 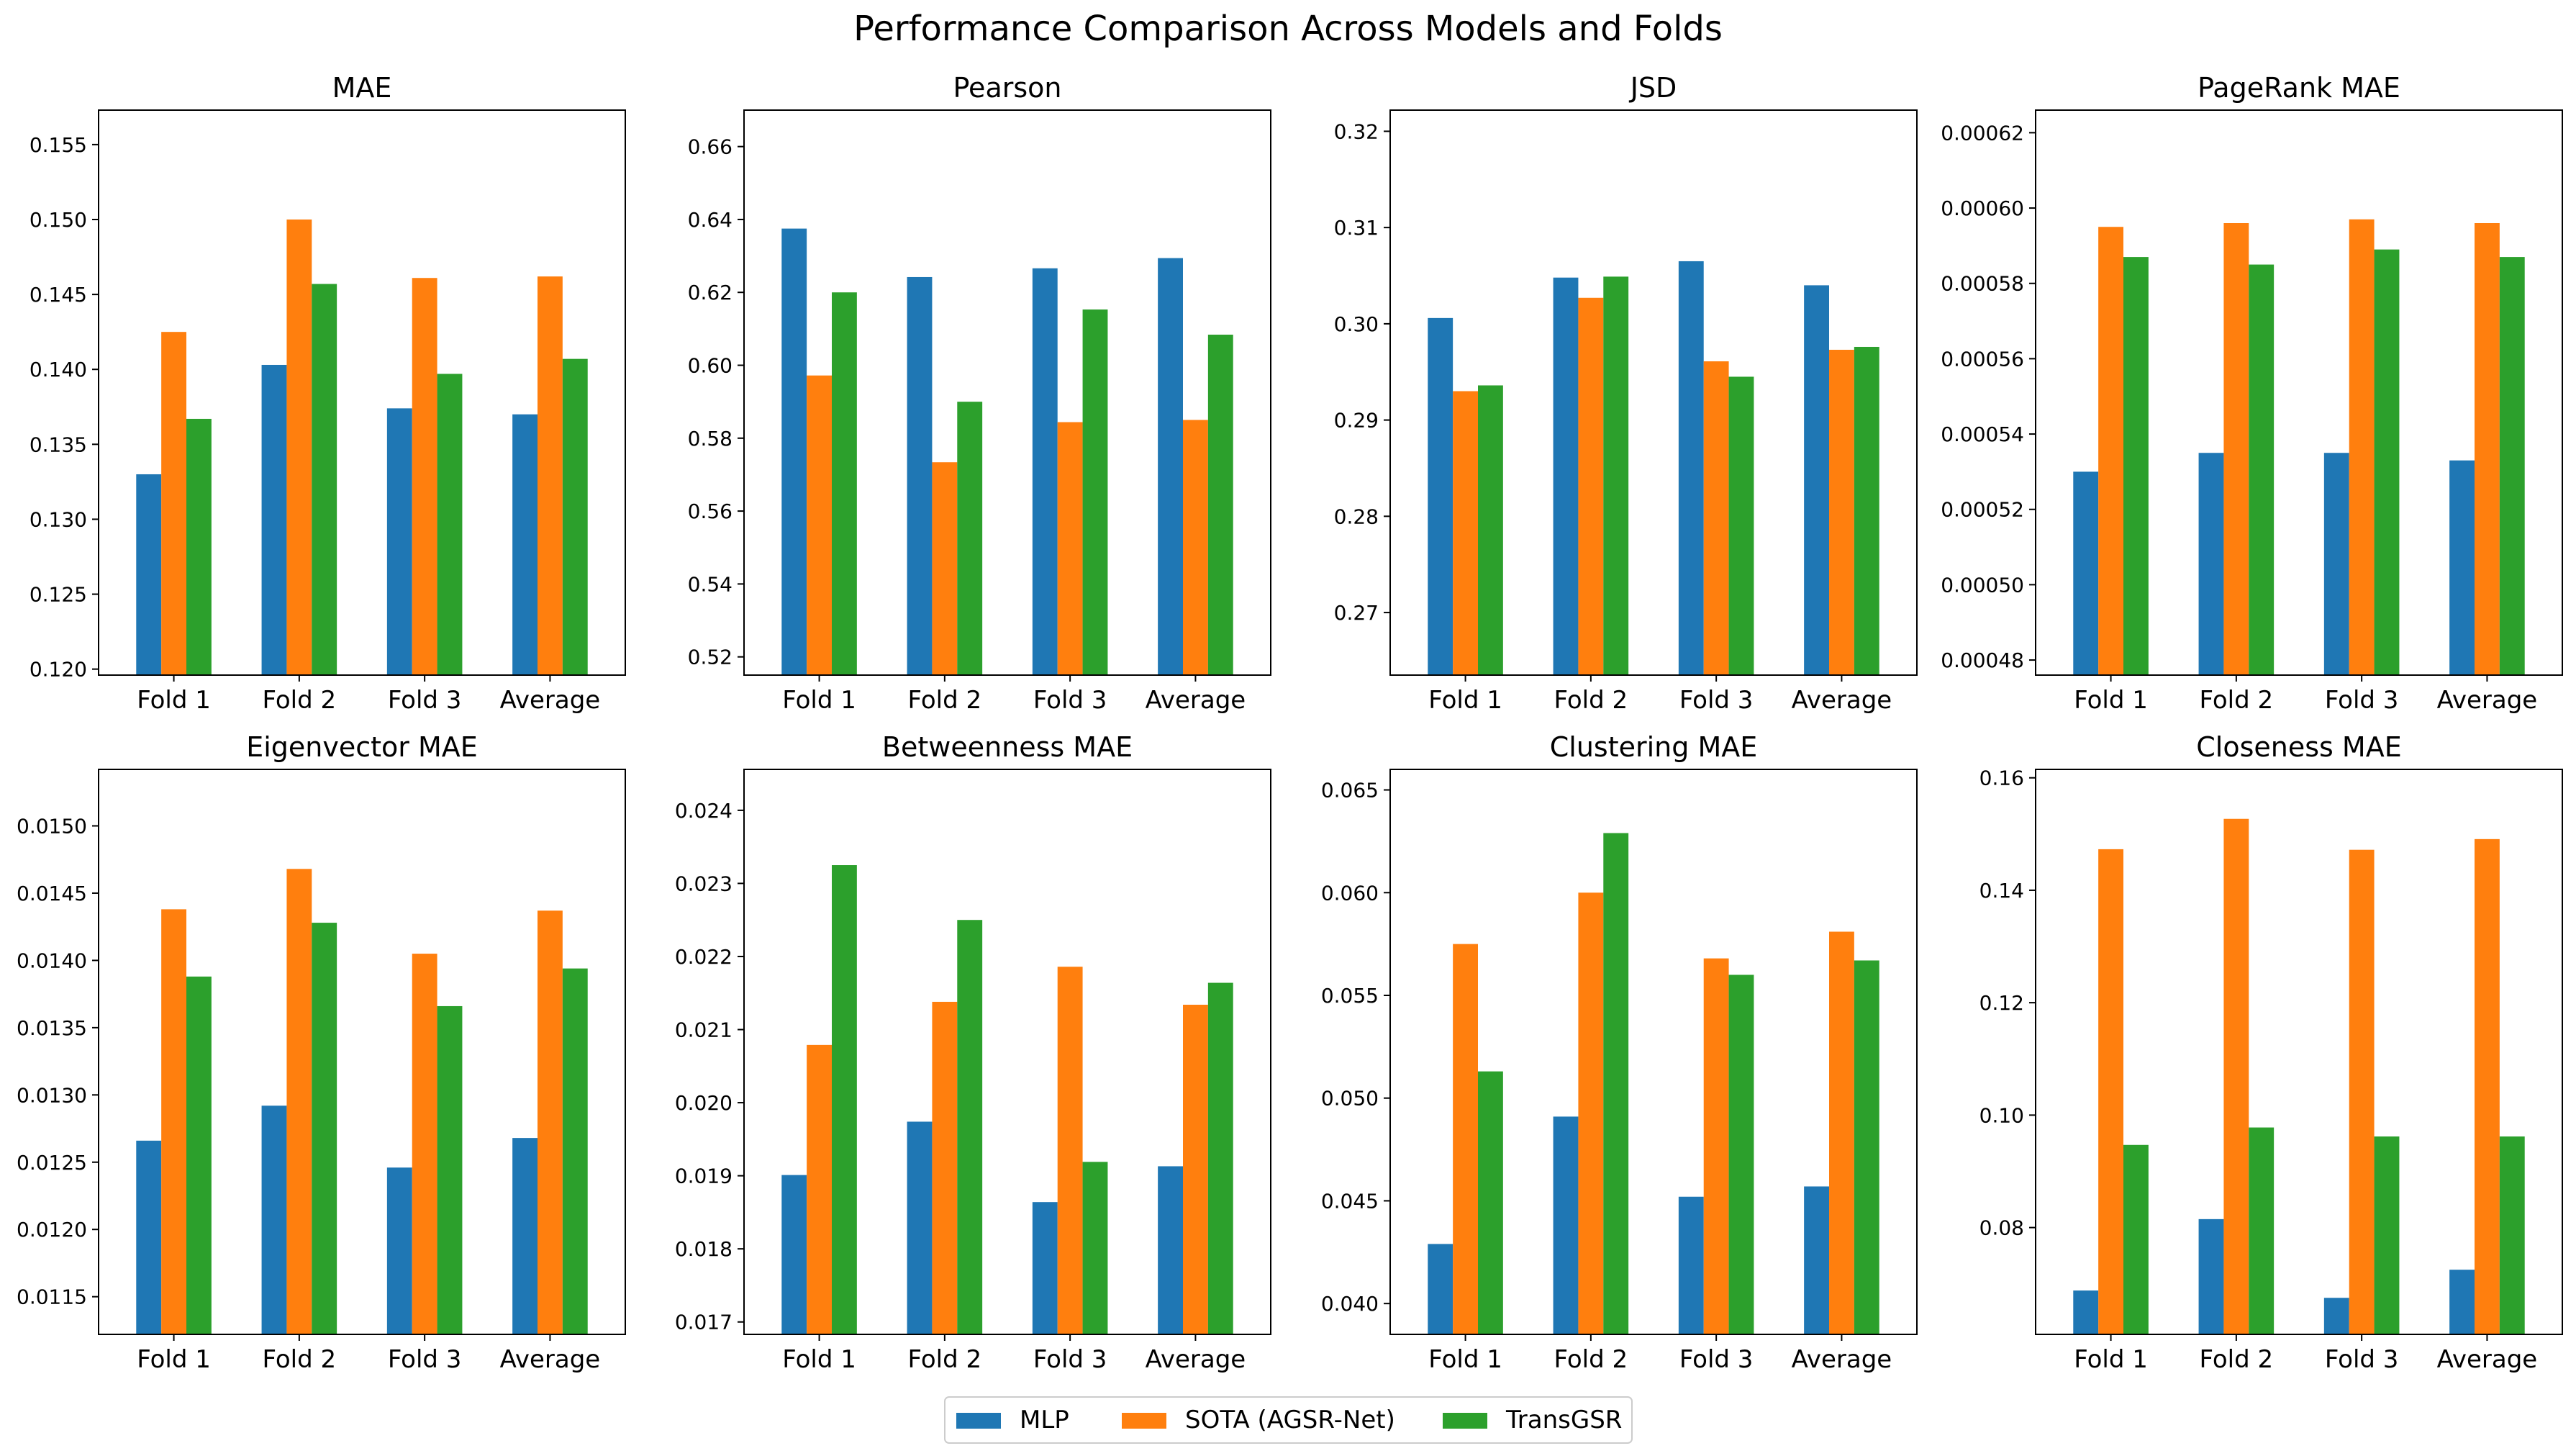 I want to click on chart-title: MAE, so click(x=362, y=88).